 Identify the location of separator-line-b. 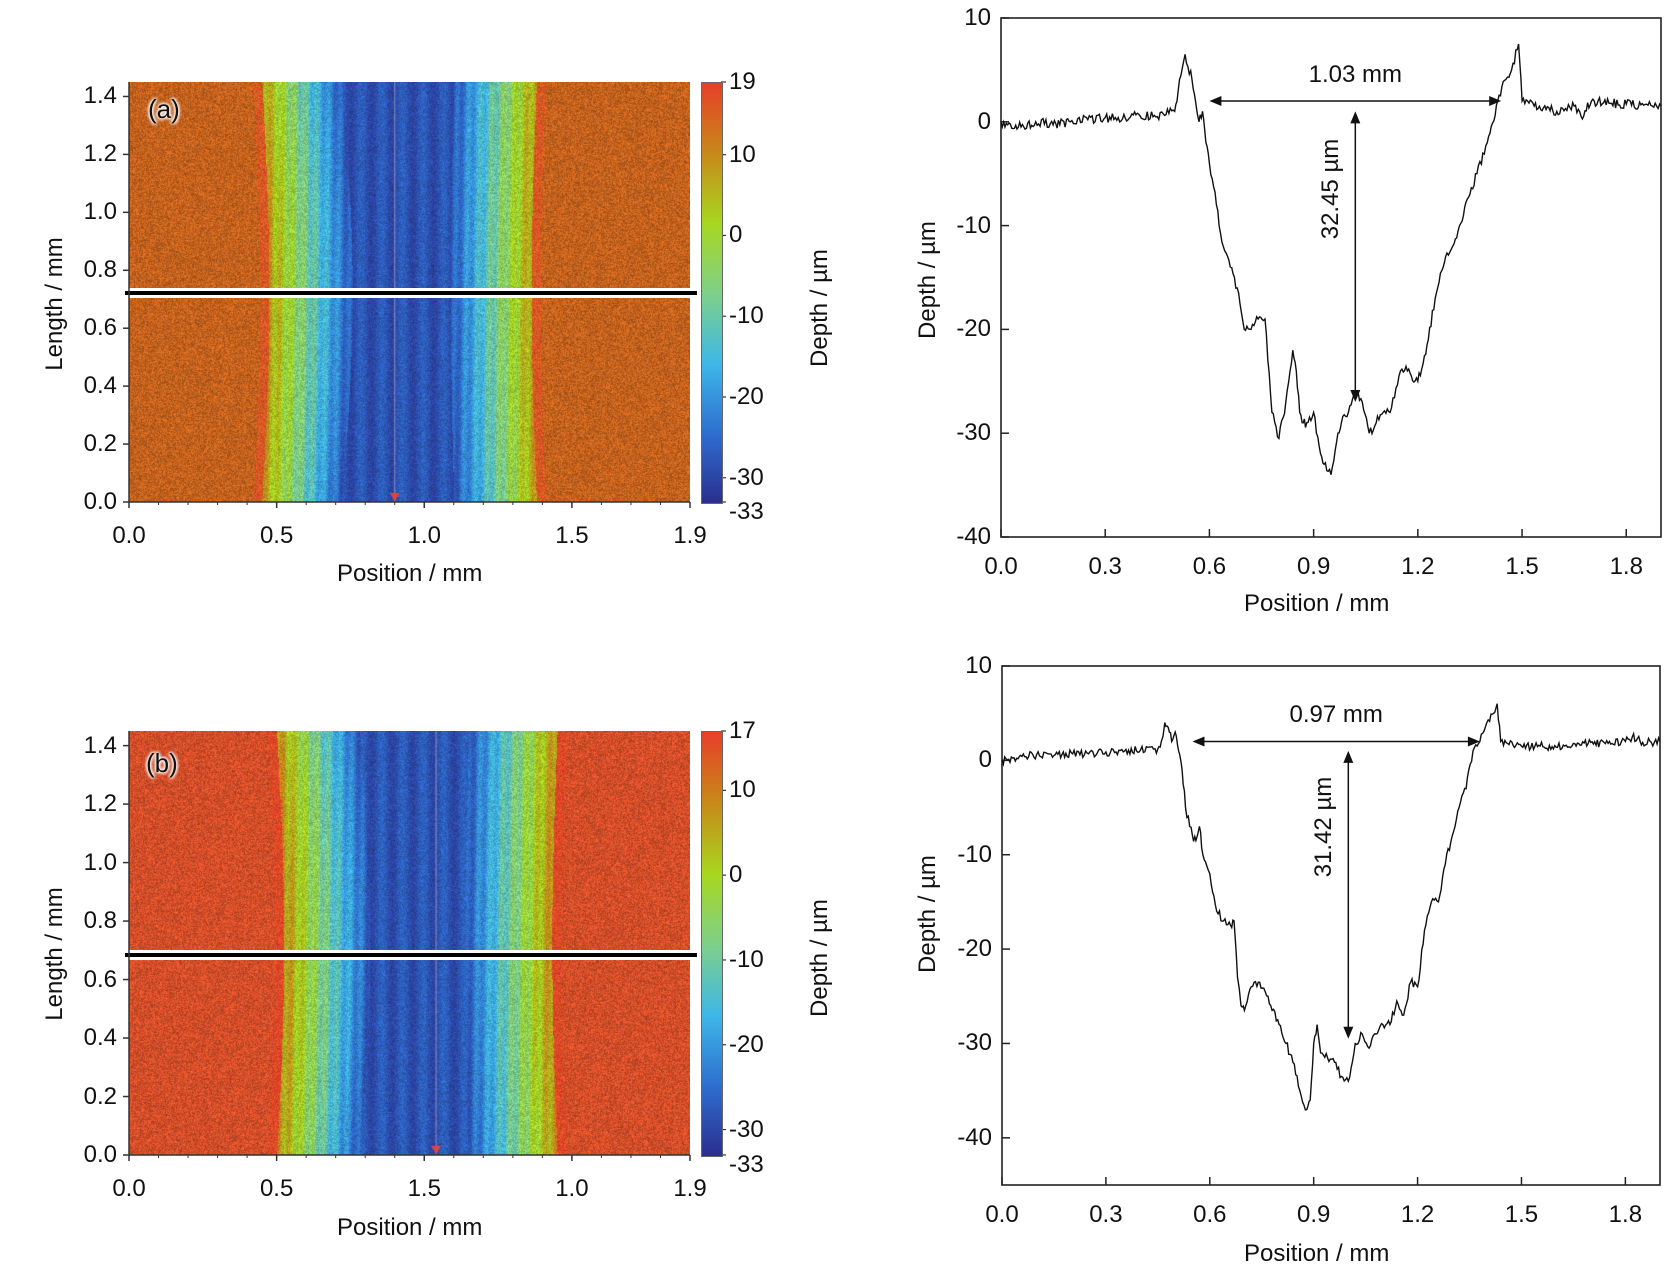
(411, 955).